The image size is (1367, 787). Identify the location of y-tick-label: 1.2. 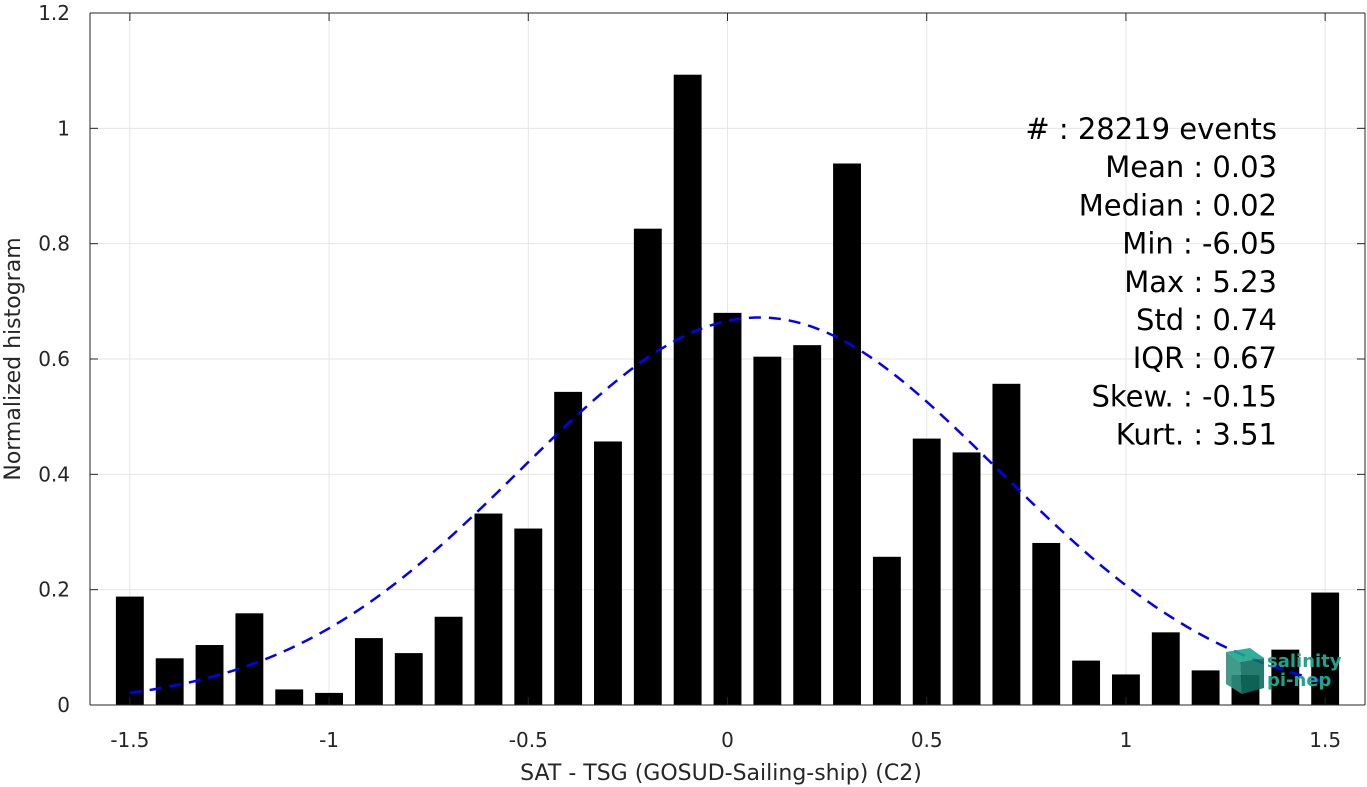
(54, 13).